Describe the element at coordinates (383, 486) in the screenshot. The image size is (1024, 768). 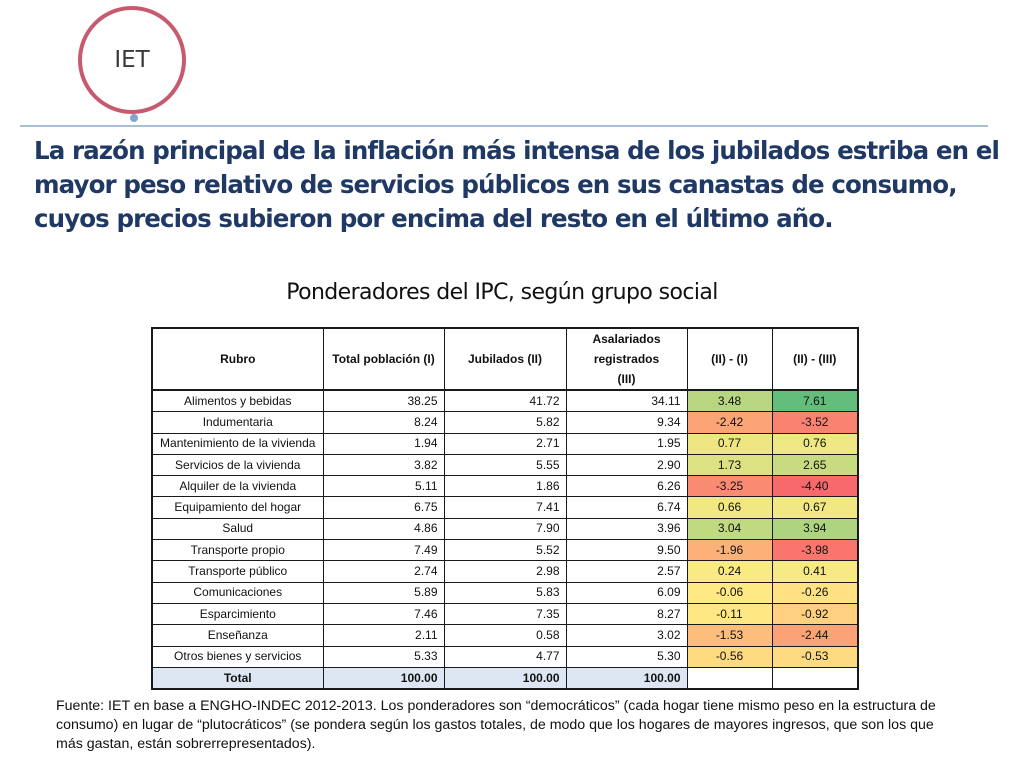
I see `total-poblacion-cell: 5.11` at that location.